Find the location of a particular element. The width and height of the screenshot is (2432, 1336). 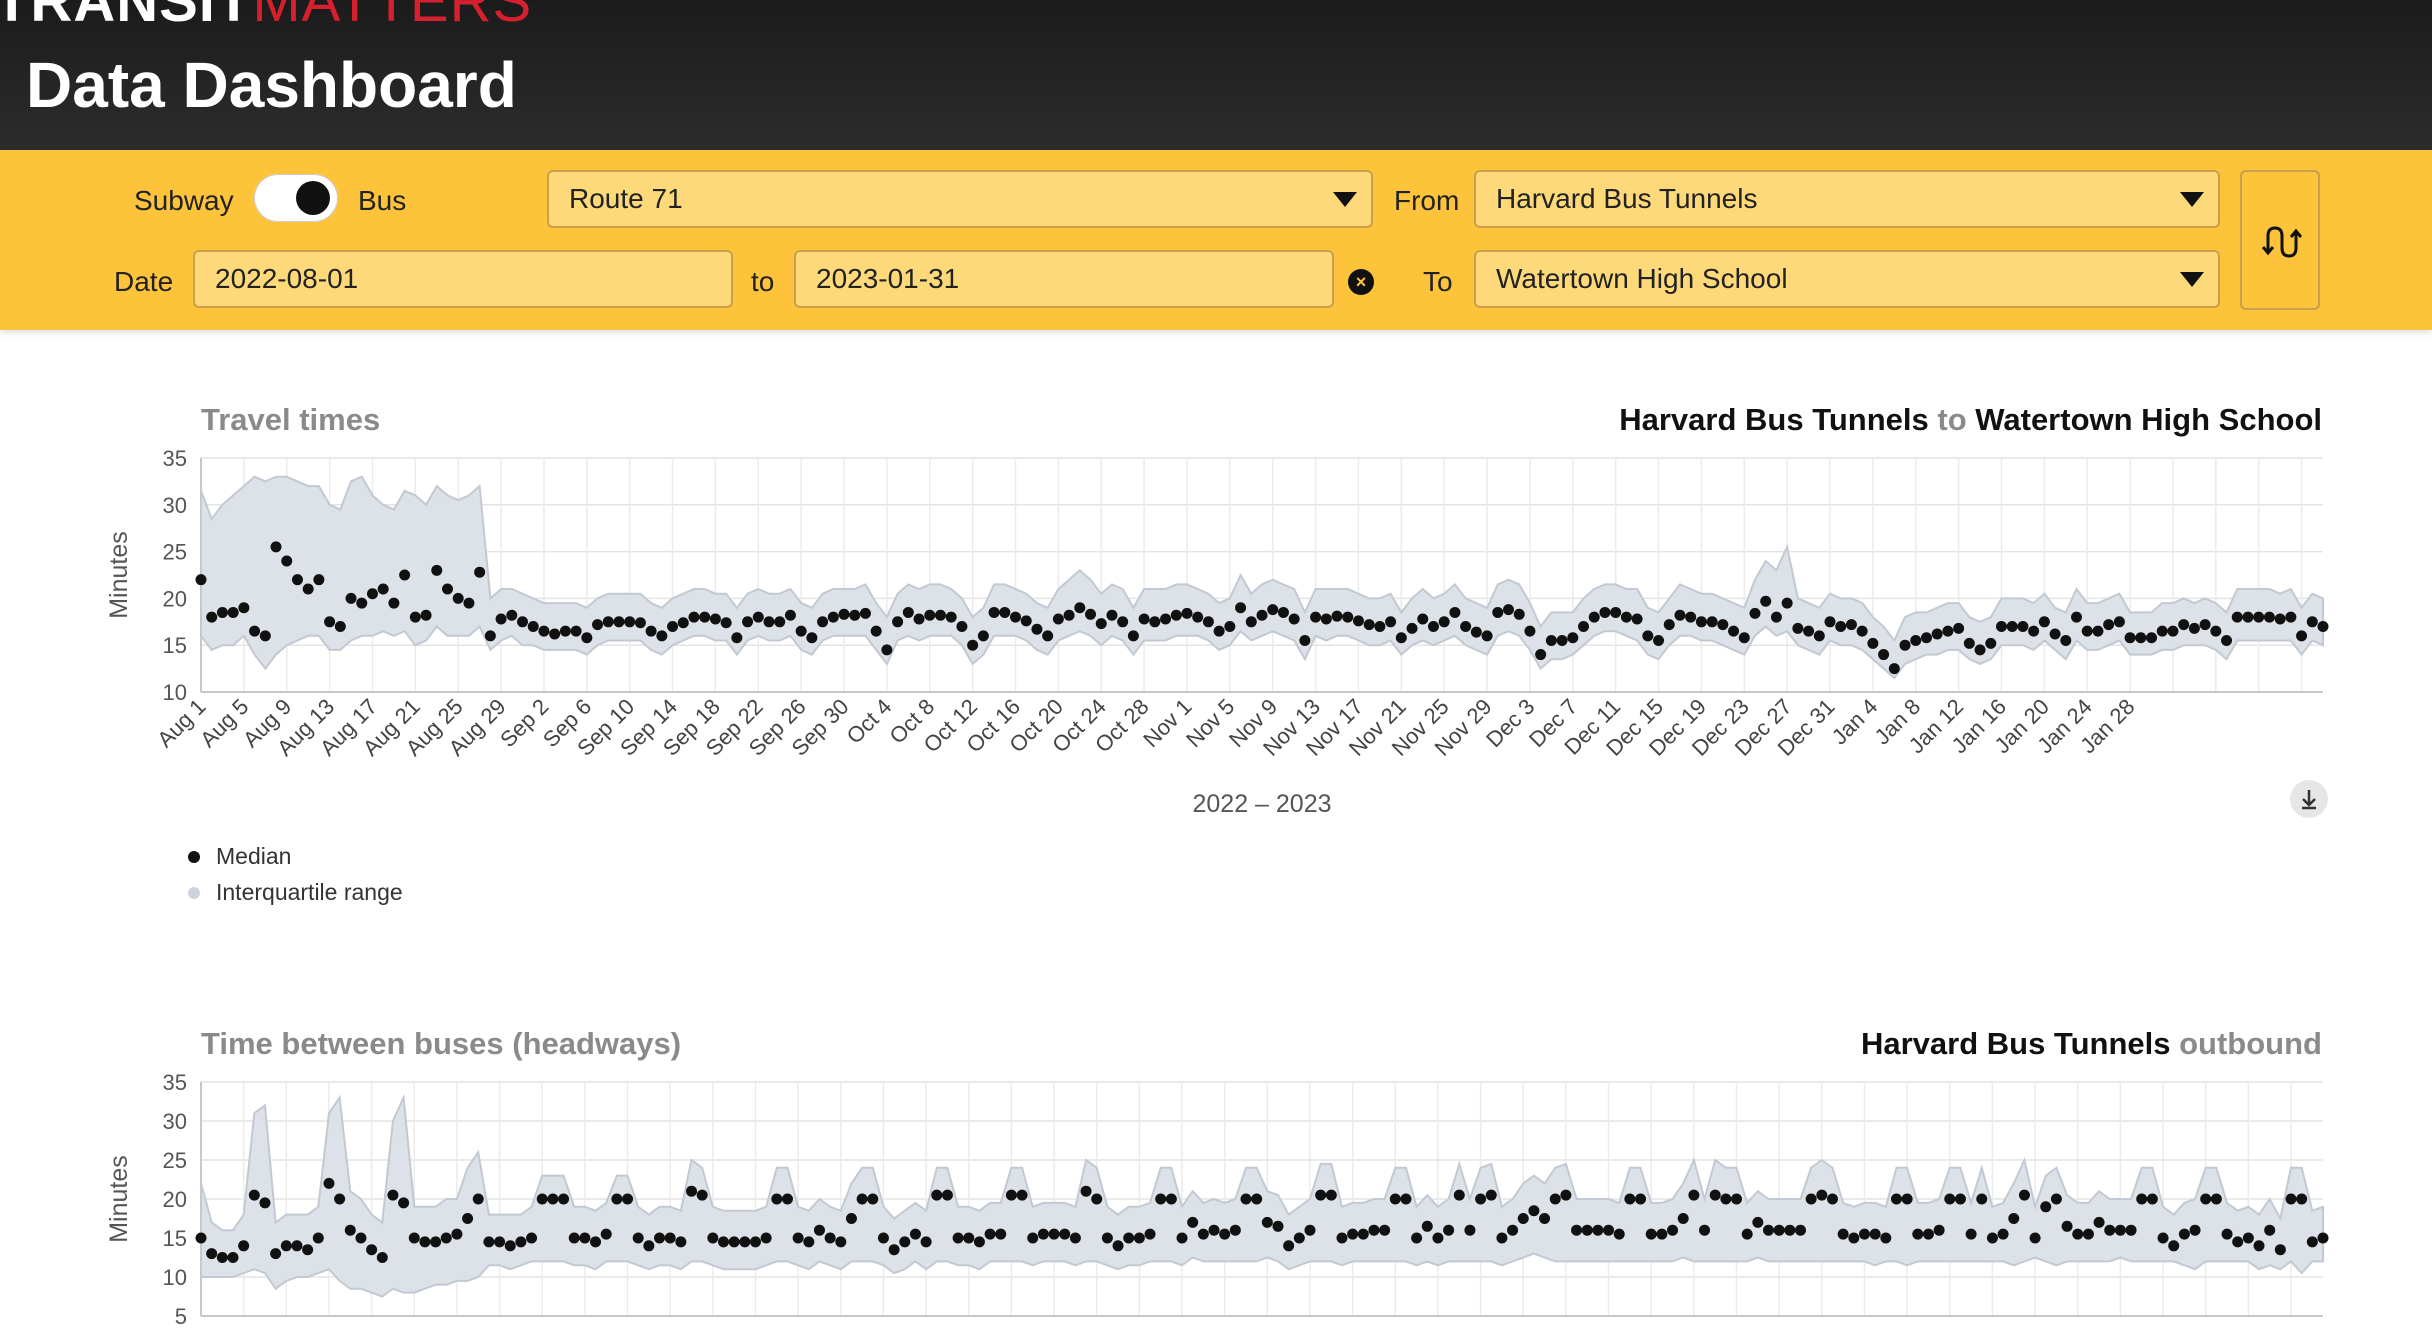

headways-subtitle: Harvard Bus Tunnels outbound is located at coordinates (2091, 1043).